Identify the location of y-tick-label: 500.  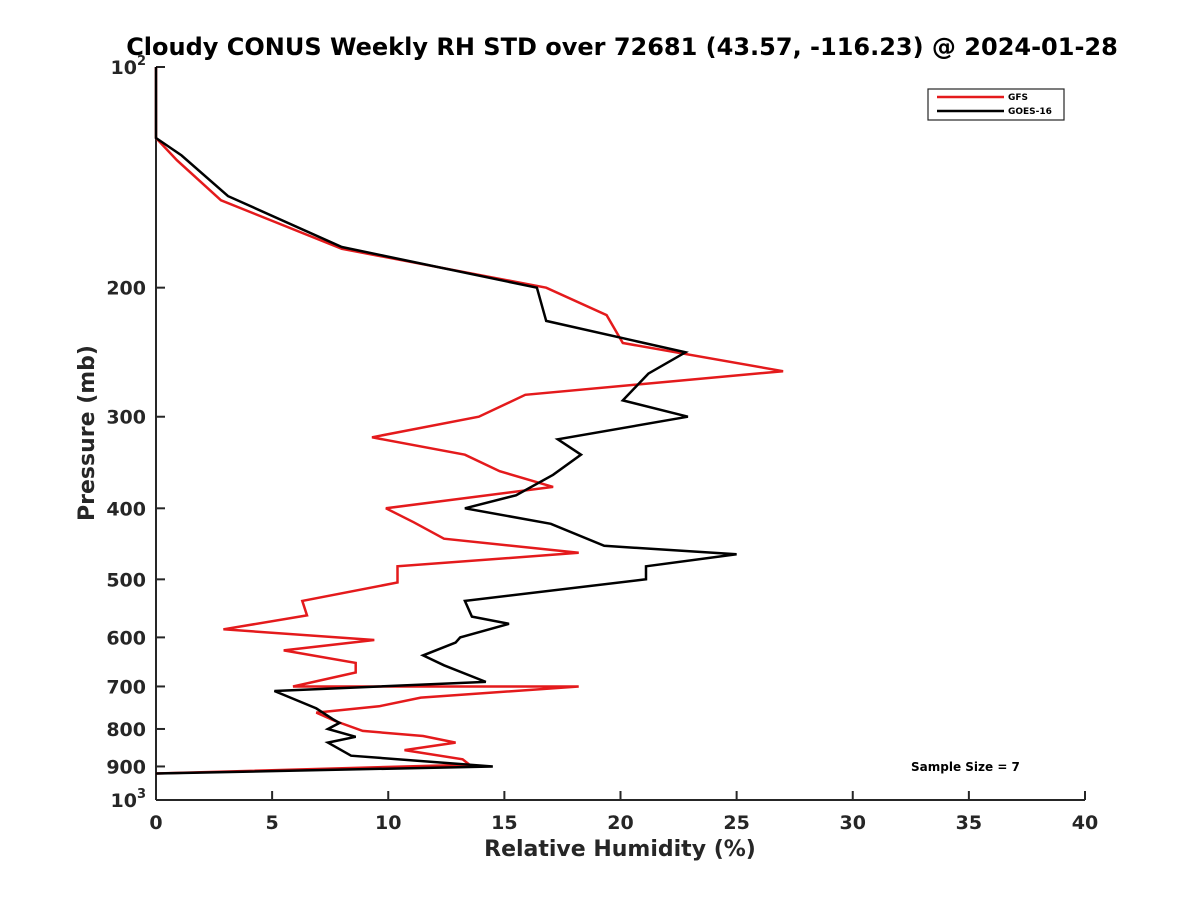
(126, 580).